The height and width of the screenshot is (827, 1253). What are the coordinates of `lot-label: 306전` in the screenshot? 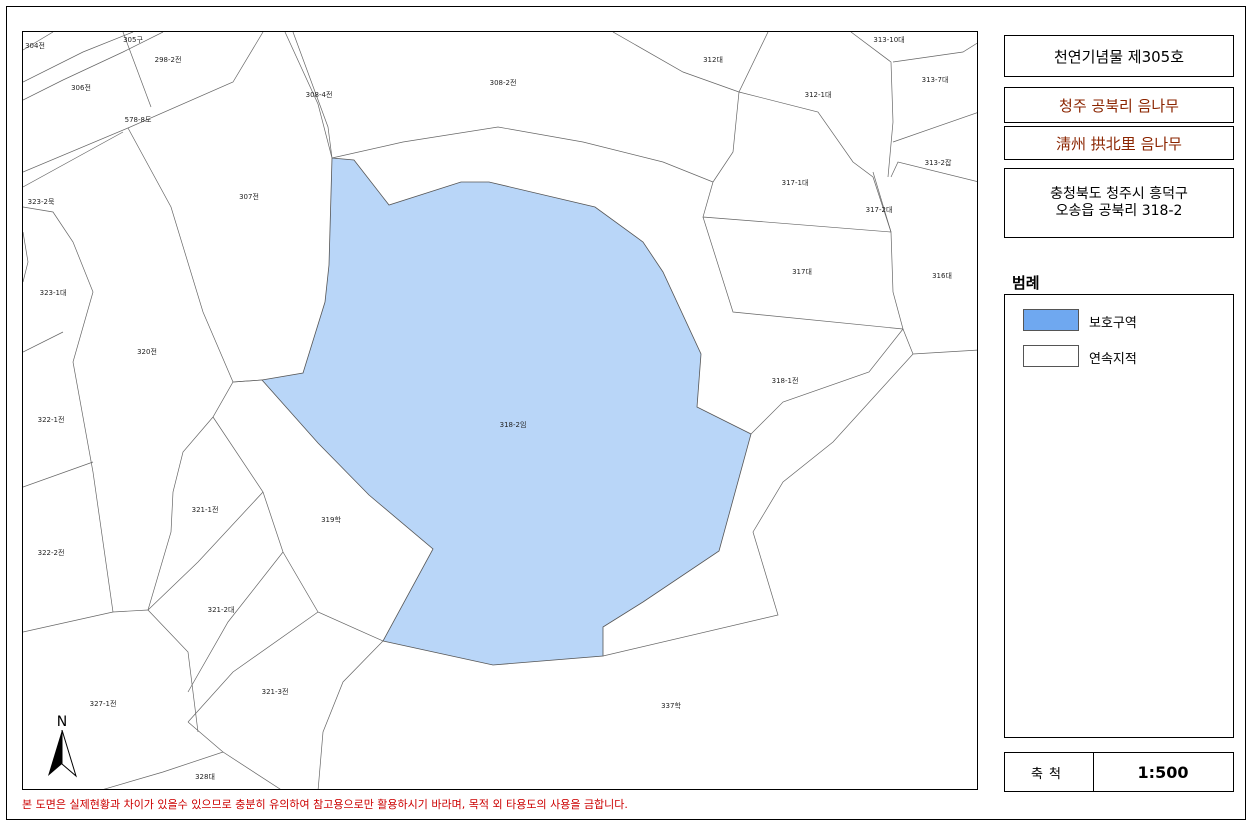 It's located at (81, 87).